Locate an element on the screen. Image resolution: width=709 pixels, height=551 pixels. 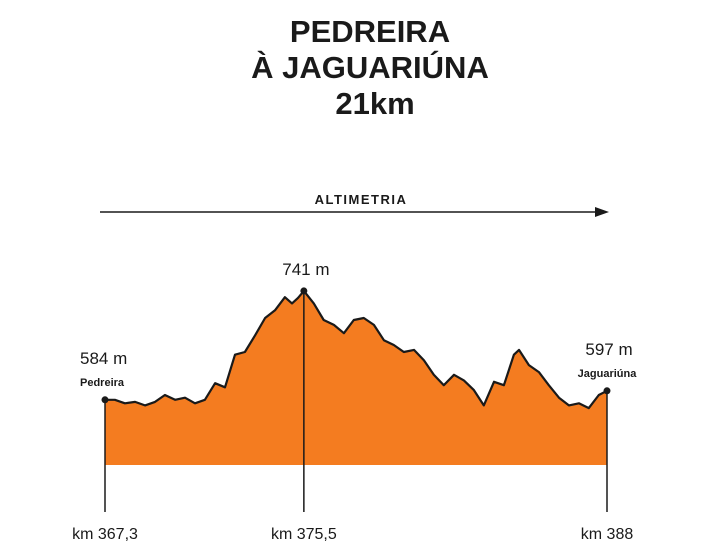
x-tick-label: km 388 is located at coordinates (607, 534).